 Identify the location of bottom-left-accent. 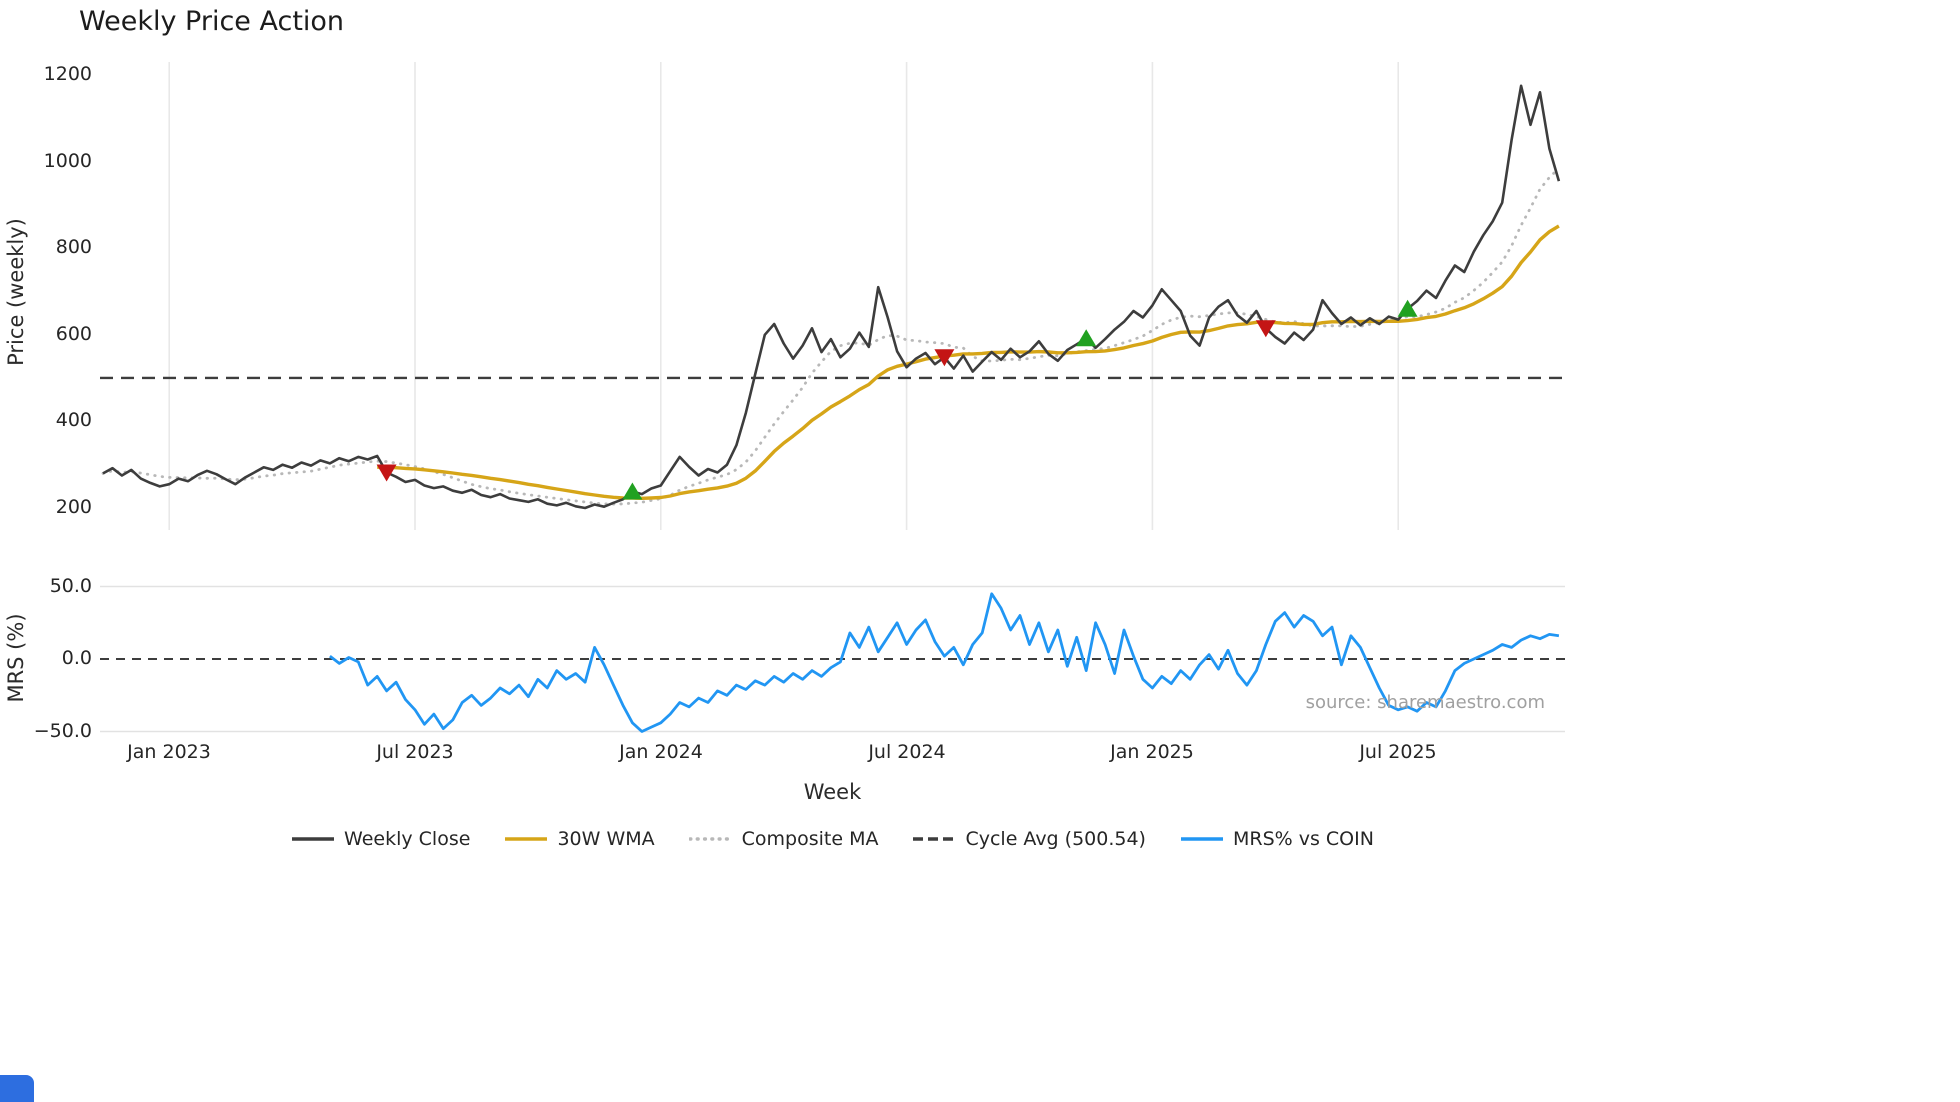
(17, 1088).